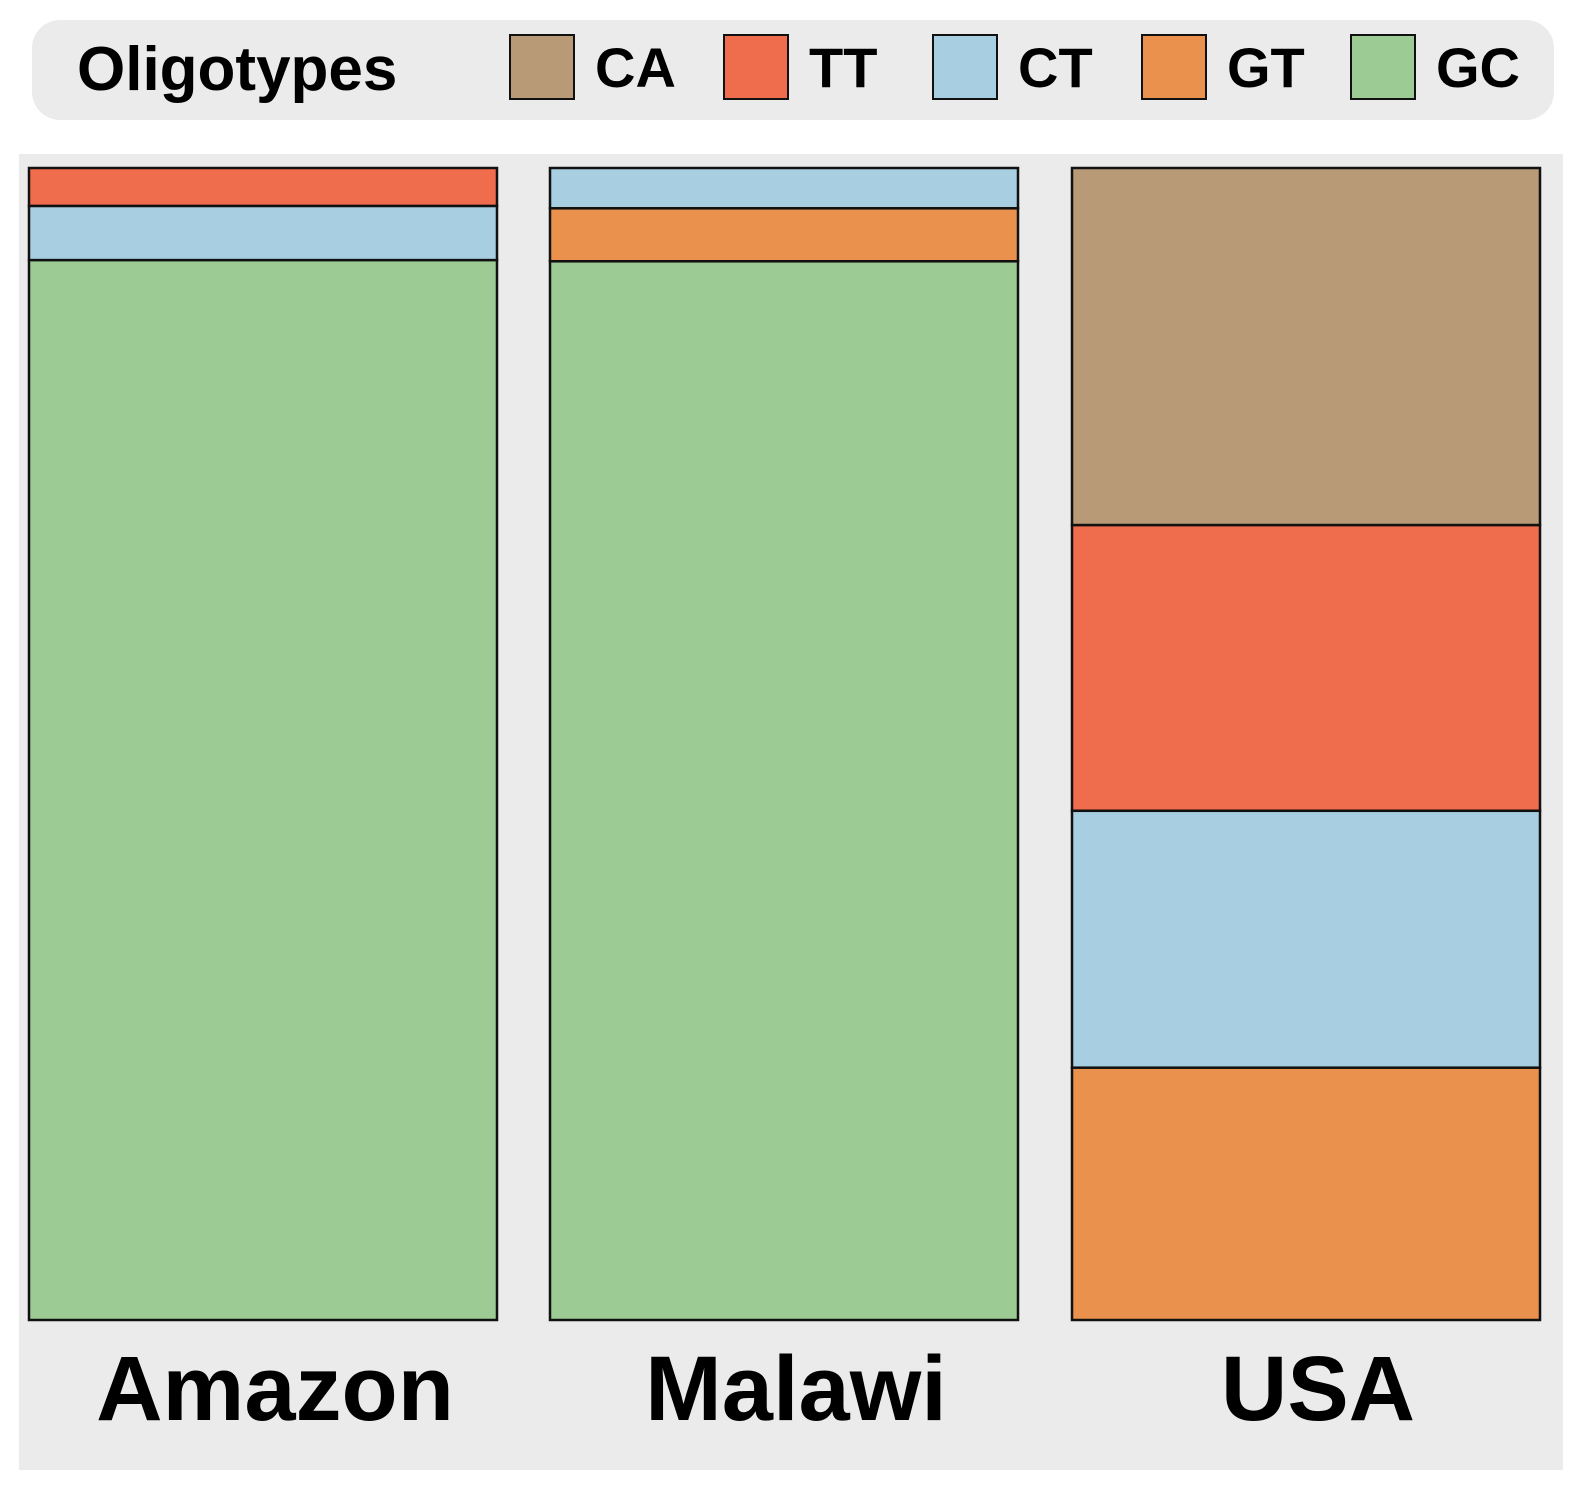  I want to click on legend: Oligotypes CA TT CT GT GC, so click(793, 70).